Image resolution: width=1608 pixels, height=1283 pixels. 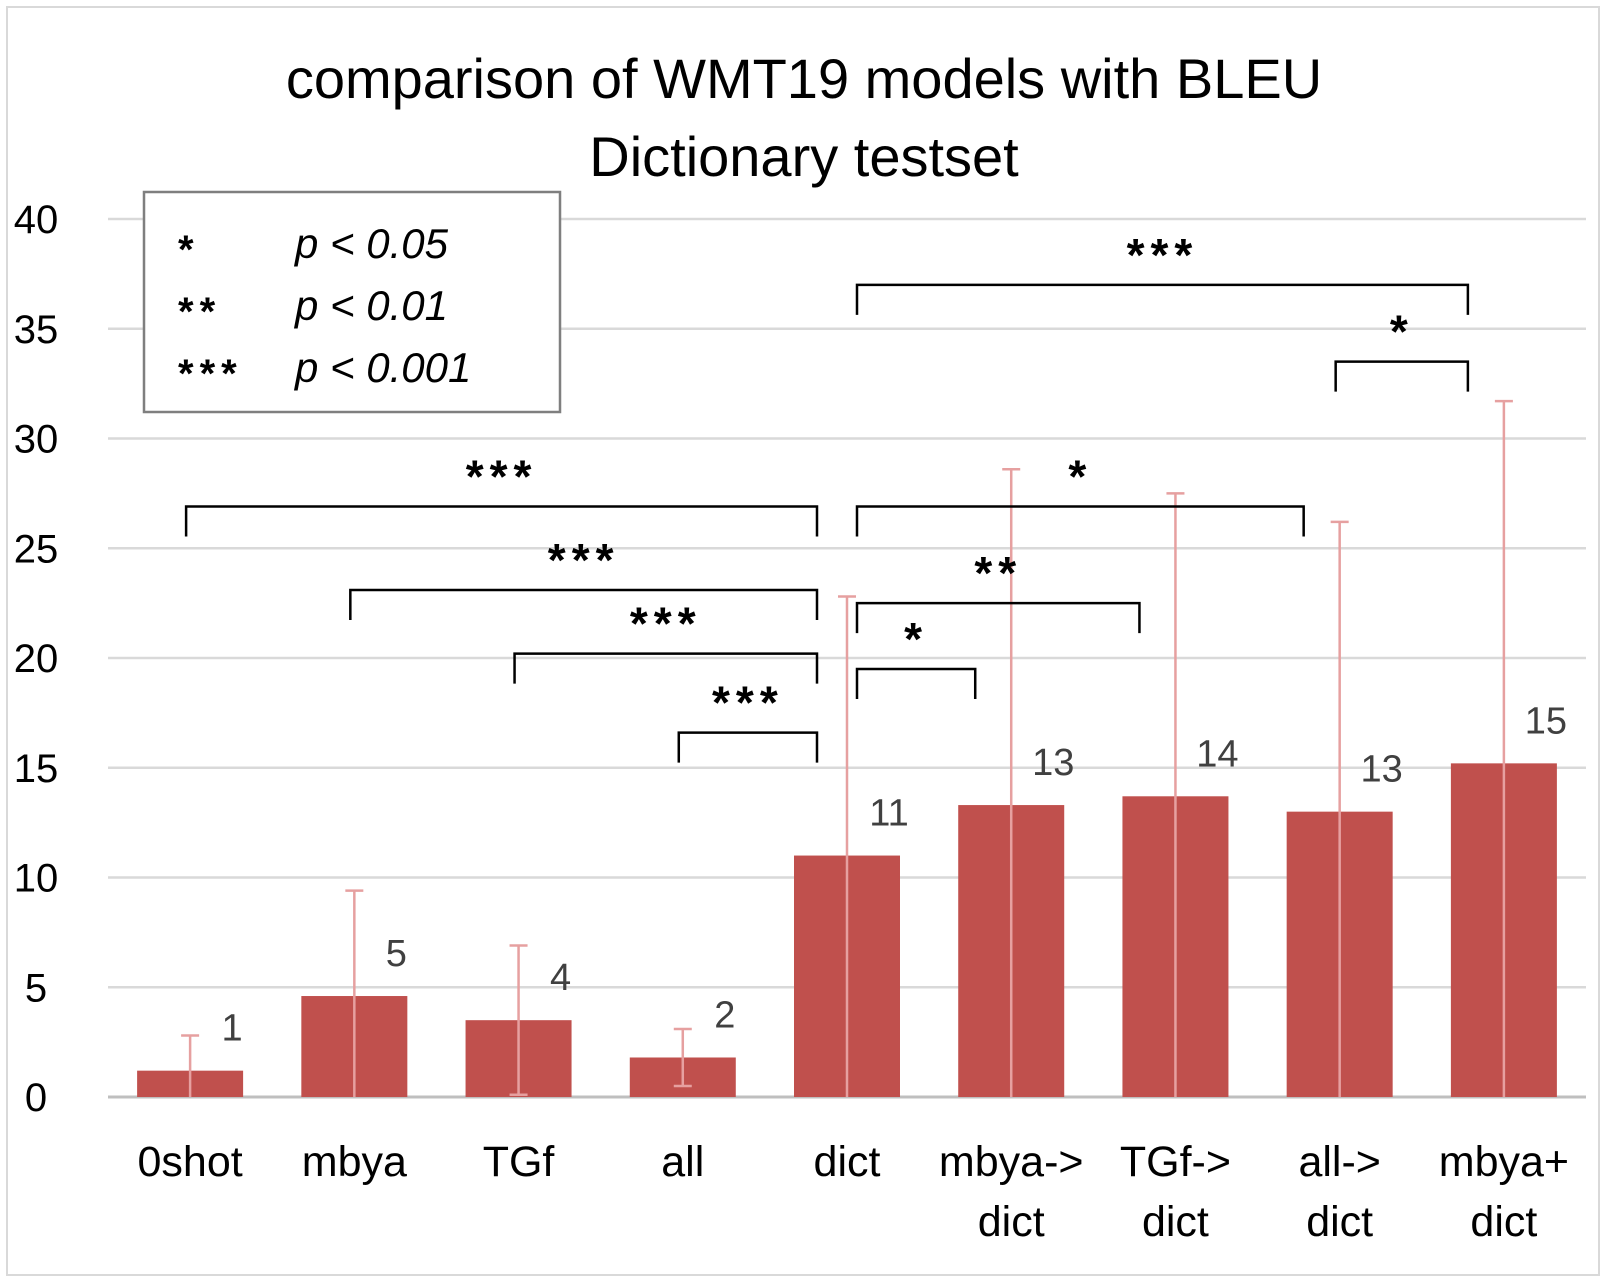 What do you see at coordinates (210, 374) in the screenshot?
I see `legend-symbol: ***` at bounding box center [210, 374].